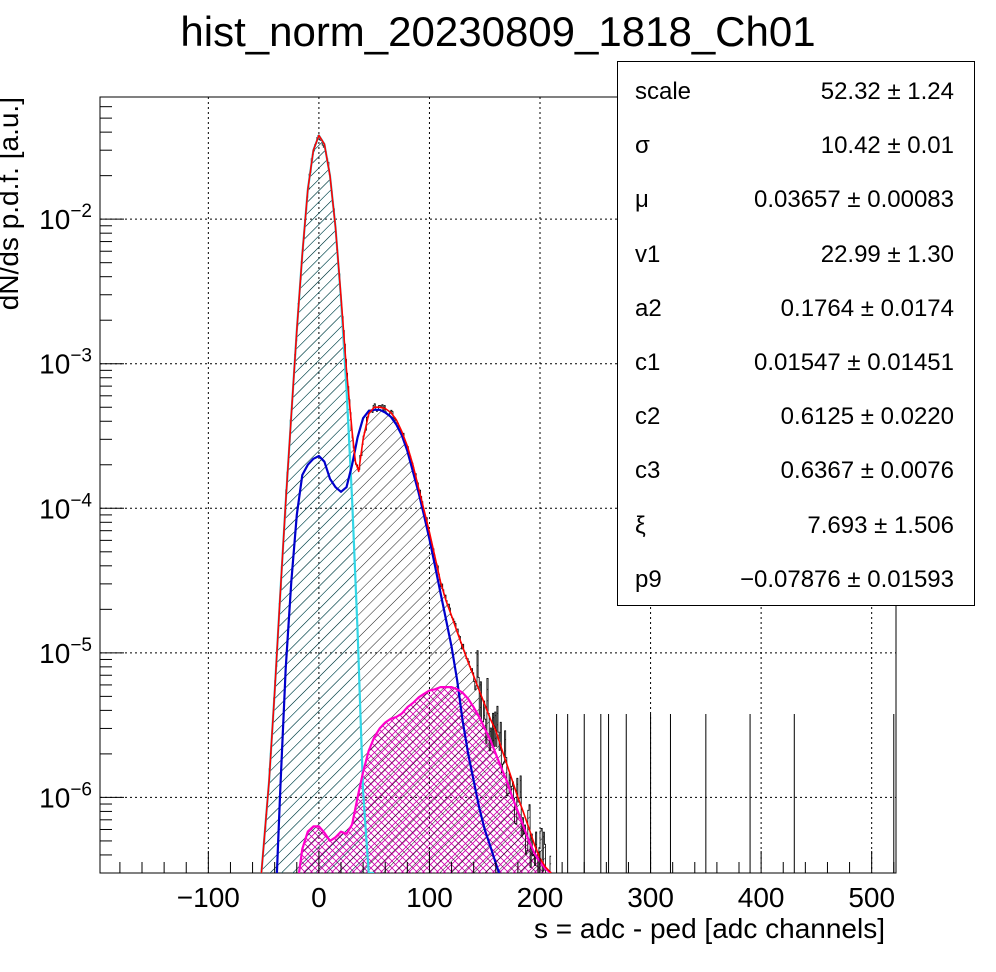 Image resolution: width=996 pixels, height=972 pixels. What do you see at coordinates (65, 363) in the screenshot?
I see `y-tick-label: 10⁻³` at bounding box center [65, 363].